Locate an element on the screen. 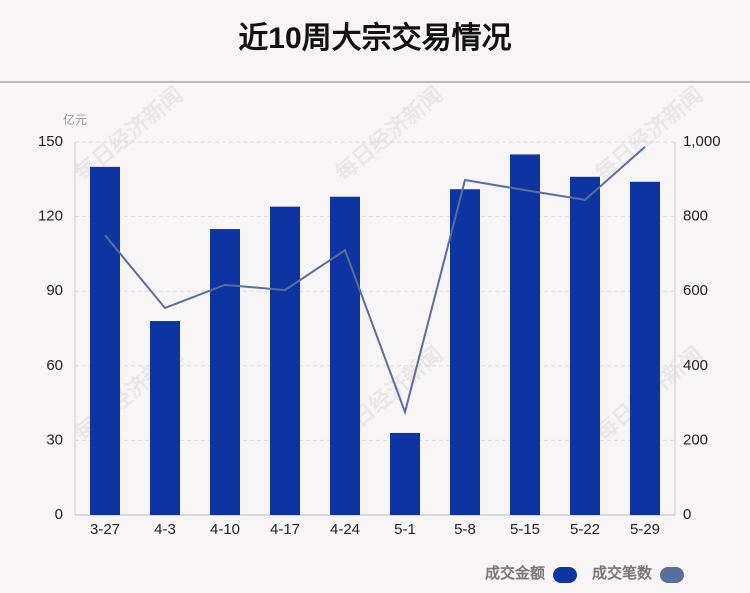  y2-tick-label: 1,000 is located at coordinates (702, 141).